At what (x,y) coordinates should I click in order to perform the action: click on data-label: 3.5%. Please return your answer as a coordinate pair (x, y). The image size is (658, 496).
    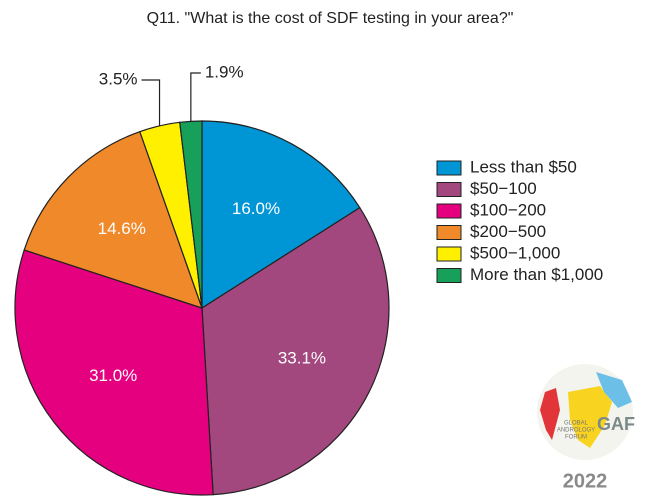
    Looking at the image, I should click on (118, 78).